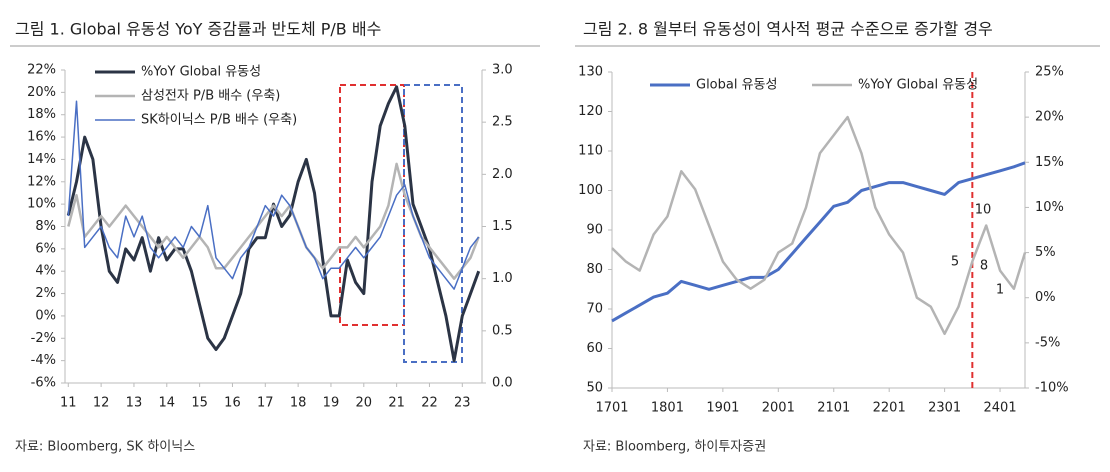  What do you see at coordinates (41, 137) in the screenshot?
I see `y-tick-label: 16%` at bounding box center [41, 137].